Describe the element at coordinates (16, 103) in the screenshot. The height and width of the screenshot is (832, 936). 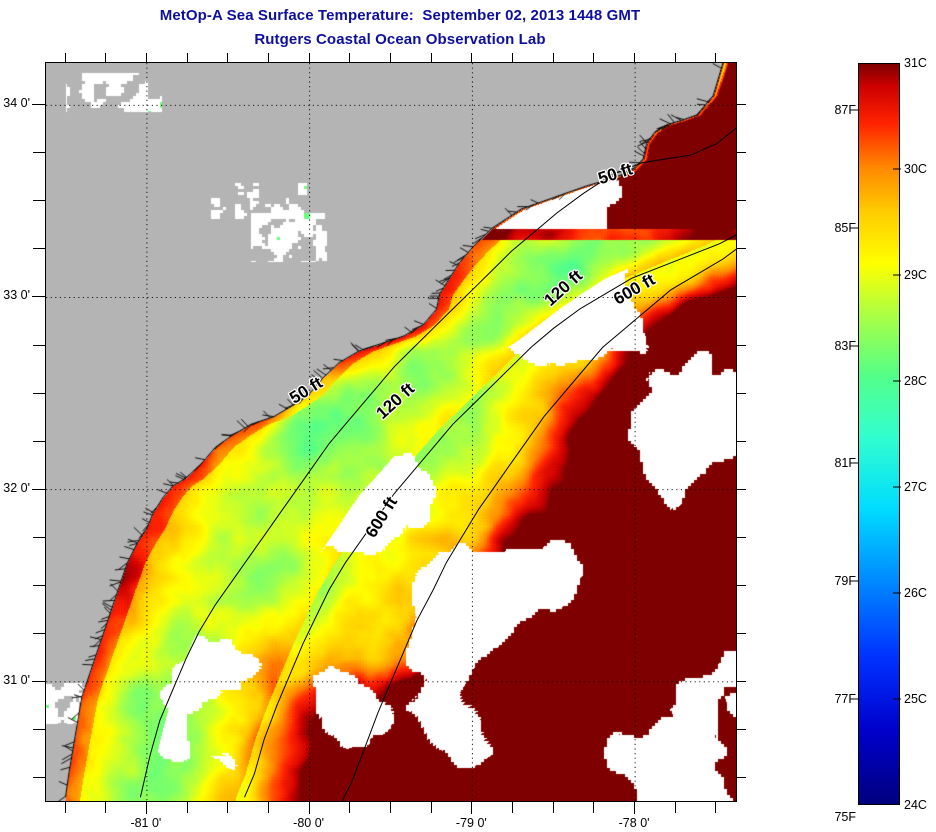
I see `y-axis-label: 34 0'` at that location.